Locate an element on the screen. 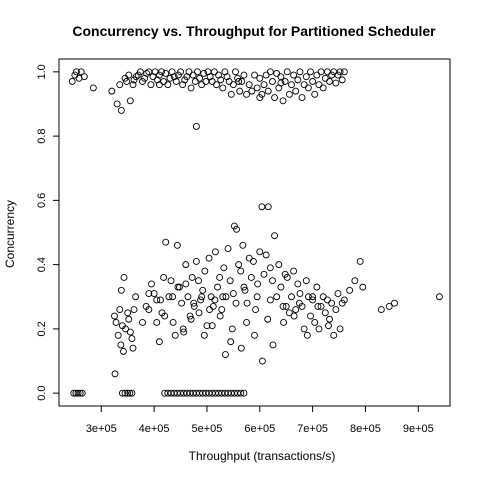 The height and width of the screenshot is (485, 480). x-axis: 3e+05 4e+05 5e+05 6e+05 7e+05 8e+05 9e+05 is located at coordinates (260, 420).